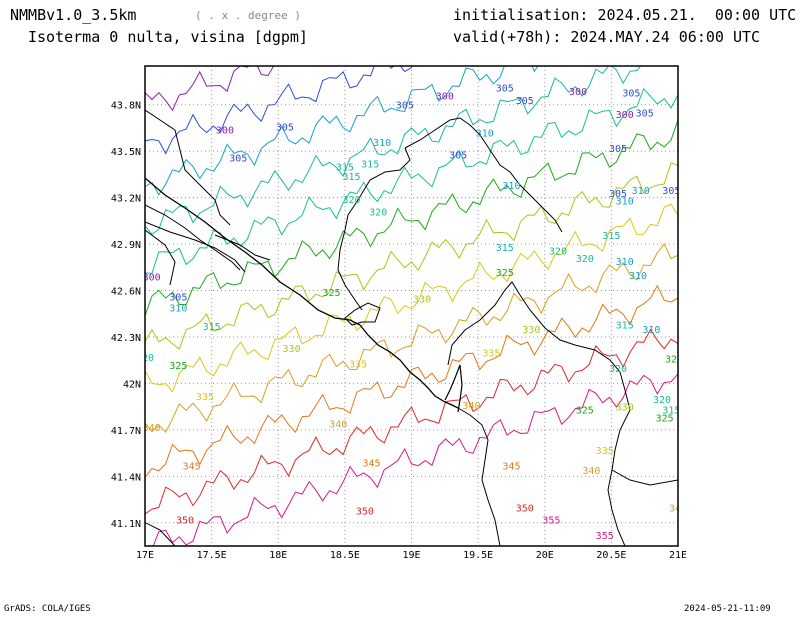  Describe the element at coordinates (168, 37) in the screenshot. I see `field-title: Isoterma 0 nulta, visina [dgpm]` at that location.